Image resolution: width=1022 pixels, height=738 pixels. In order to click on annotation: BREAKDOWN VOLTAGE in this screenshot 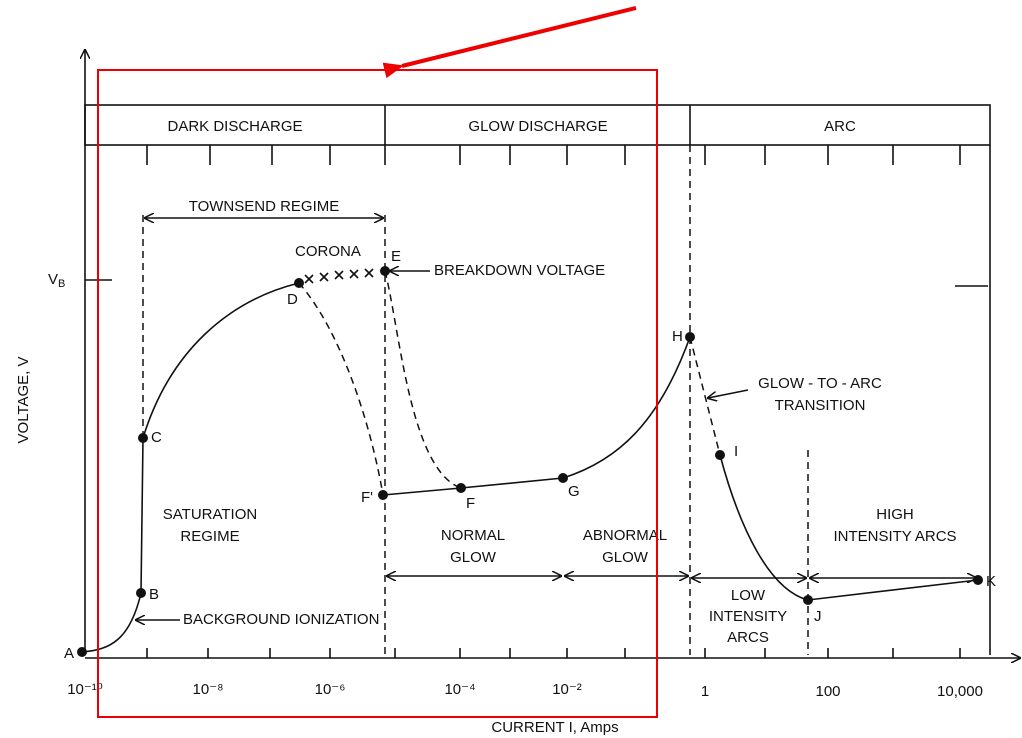, I will do `click(519, 270)`.